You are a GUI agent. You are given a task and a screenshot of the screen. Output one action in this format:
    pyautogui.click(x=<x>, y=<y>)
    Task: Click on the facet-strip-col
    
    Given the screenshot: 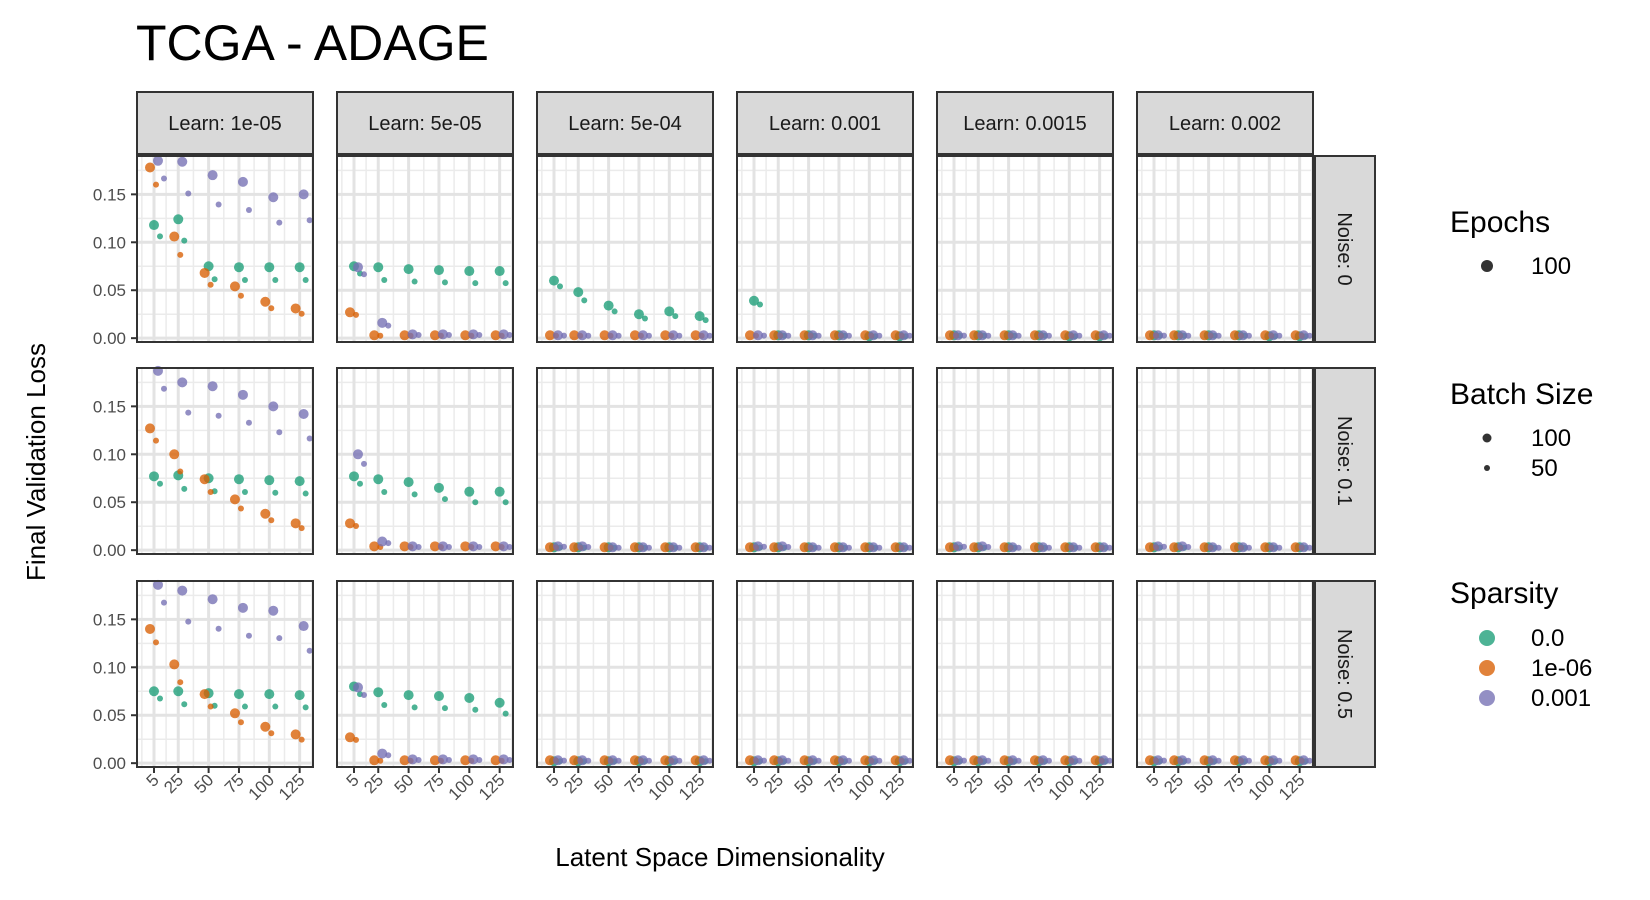 What is the action you would take?
    pyautogui.click(x=825, y=123)
    